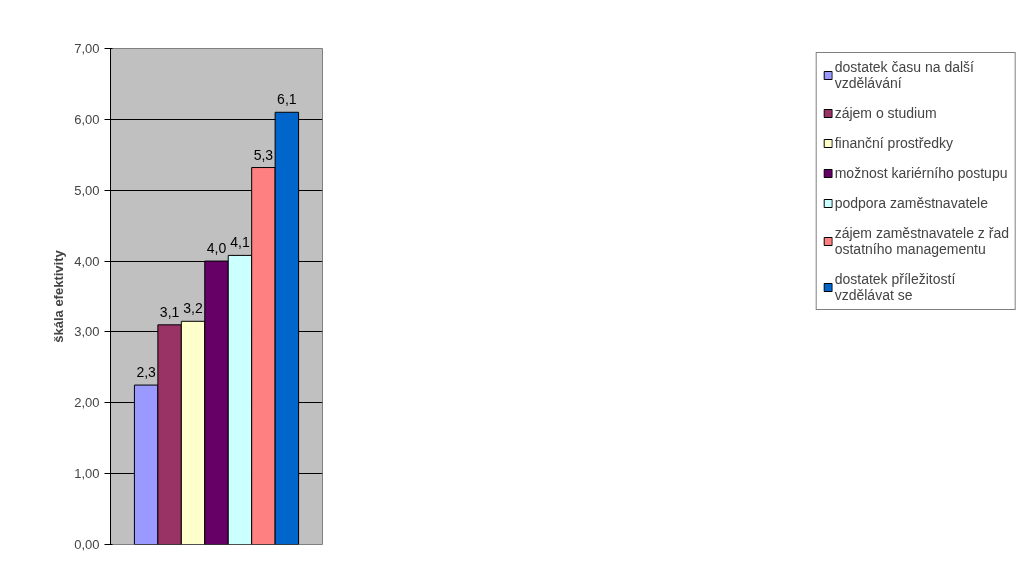 The width and height of the screenshot is (1025, 576). Describe the element at coordinates (87, 48) in the screenshot. I see `y-tick-label: 7,00` at that location.